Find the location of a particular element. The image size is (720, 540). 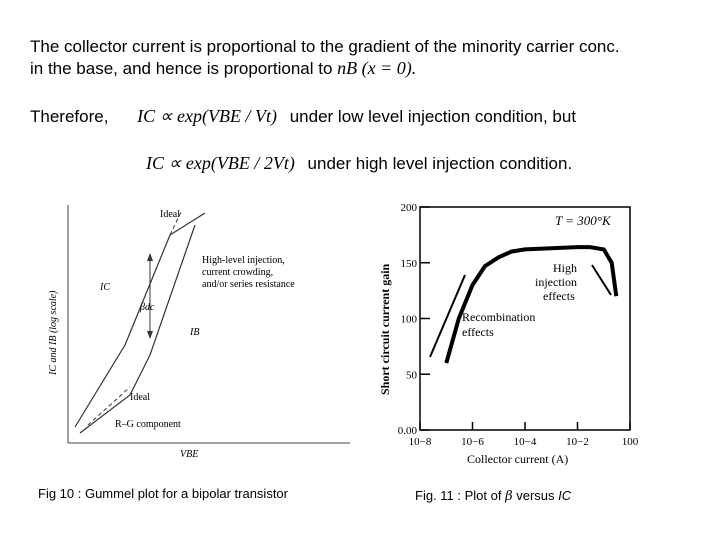

gummel-beta-label: βdc is located at coordinates (147, 307).